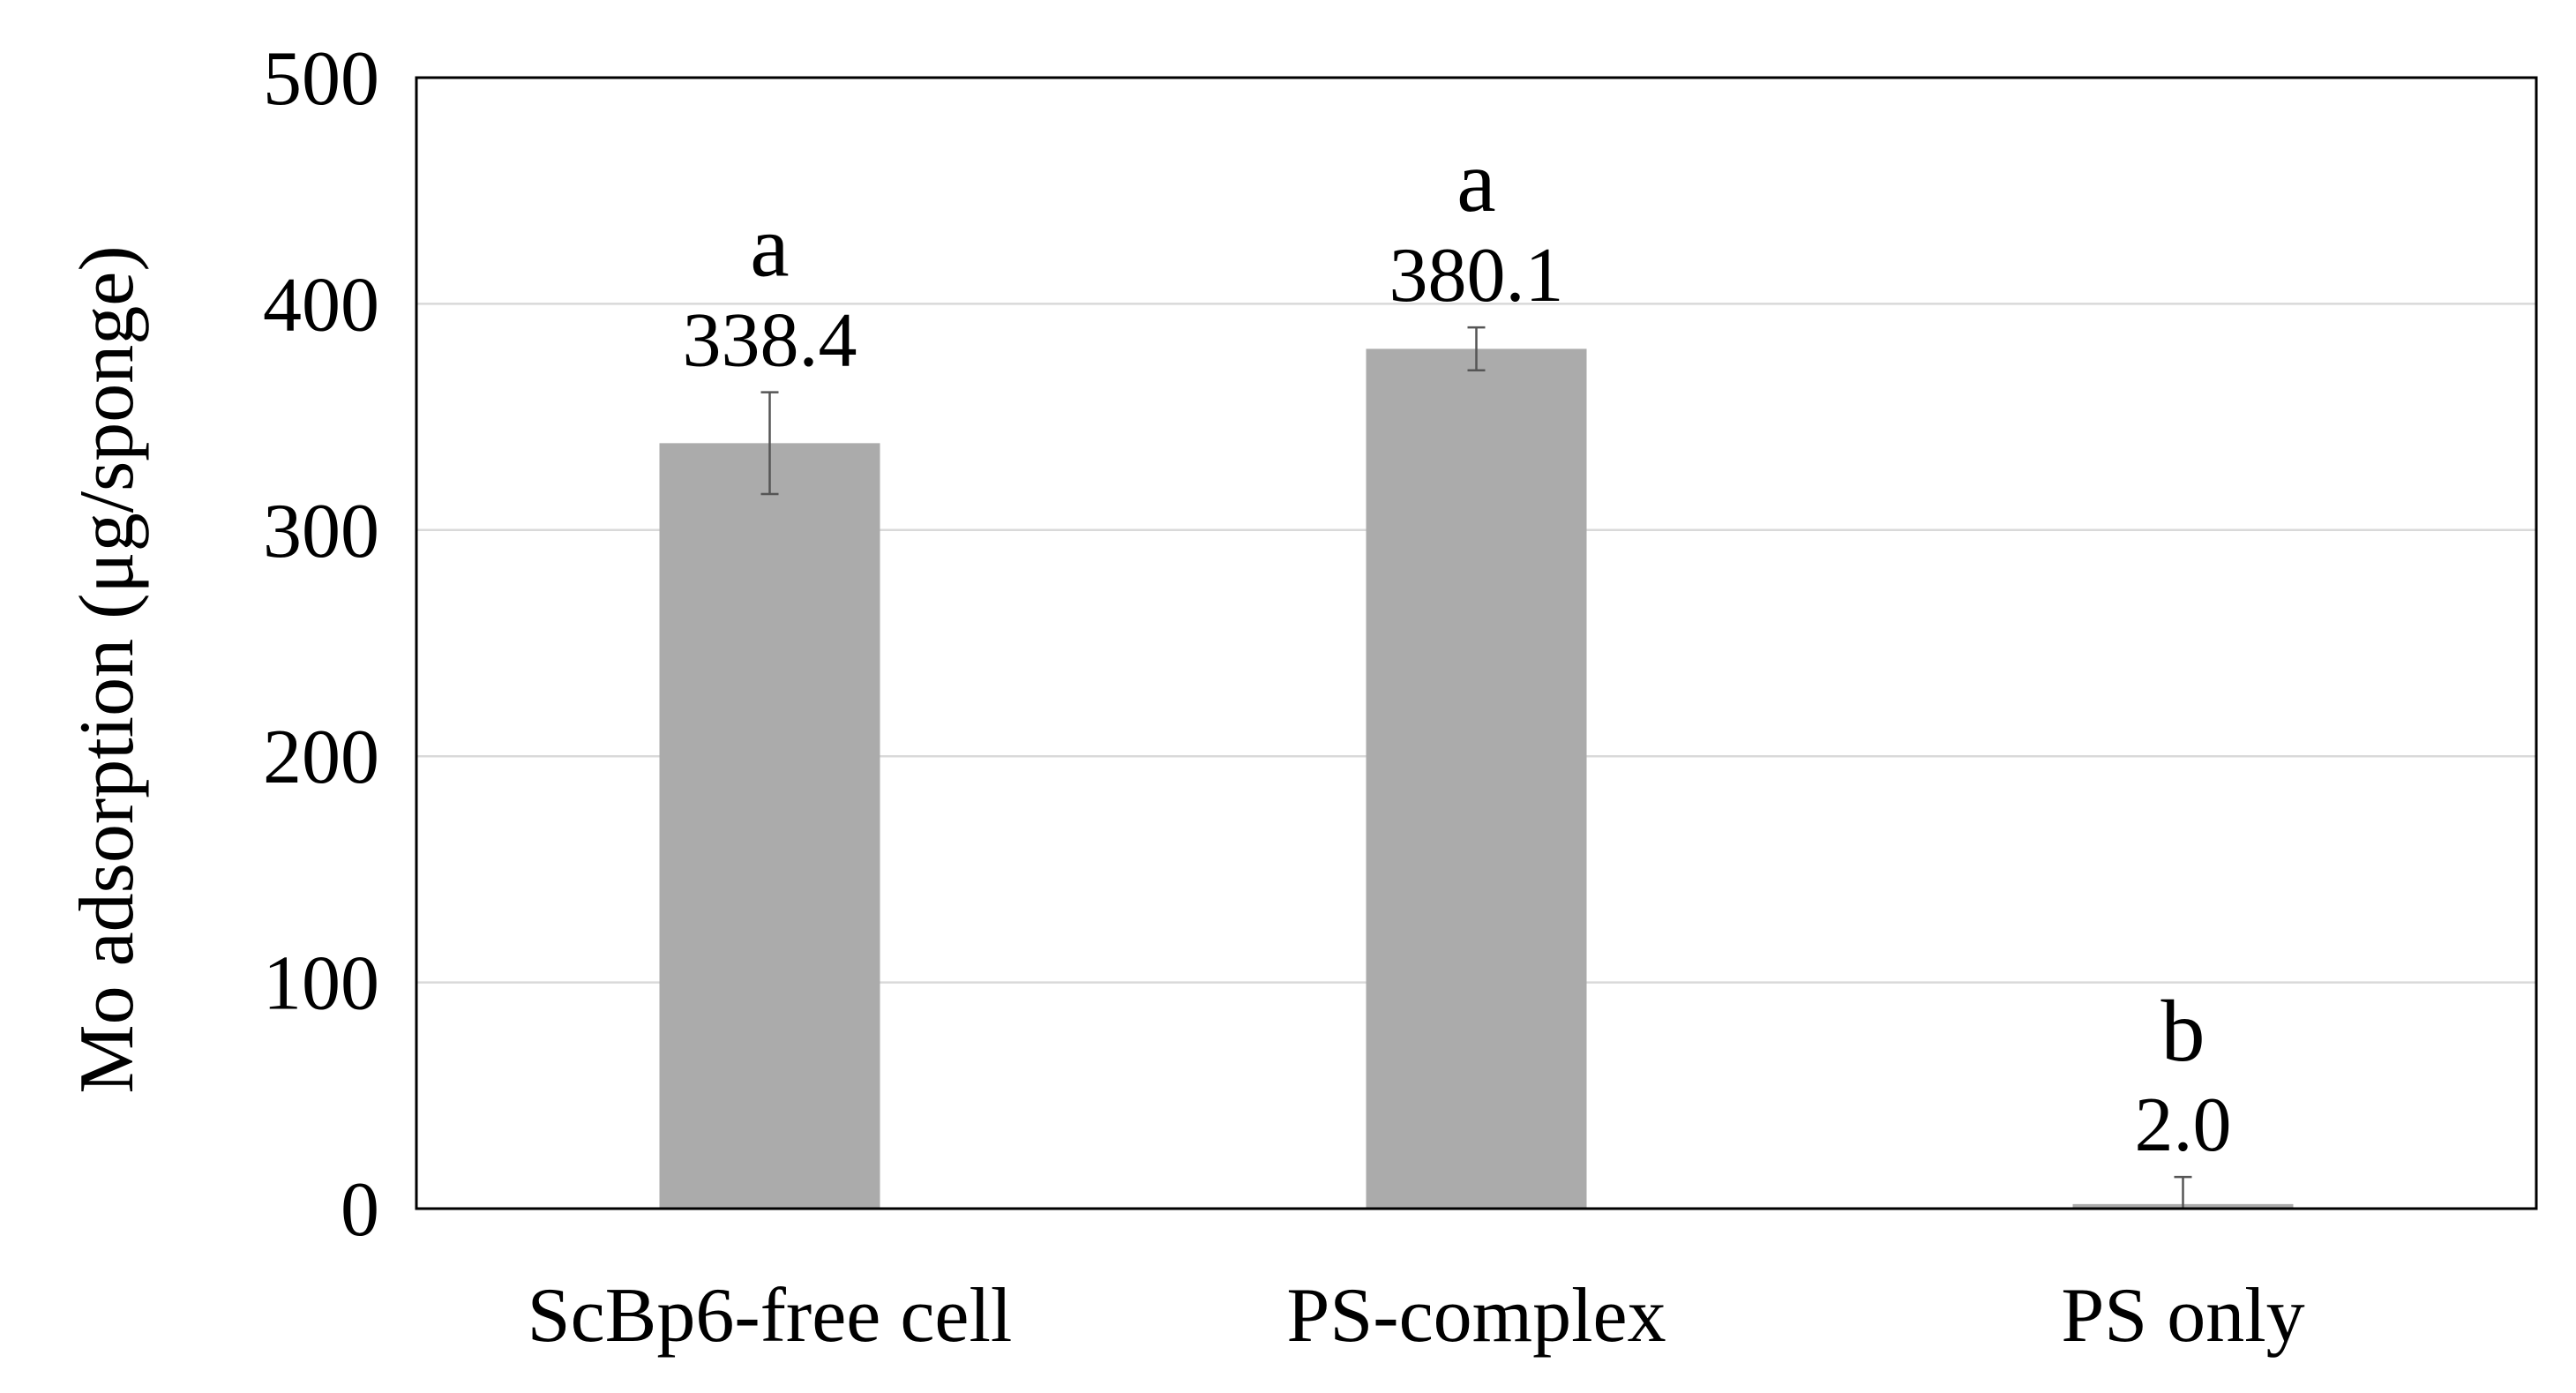  What do you see at coordinates (2183, 1316) in the screenshot?
I see `x-category-label: PS only` at bounding box center [2183, 1316].